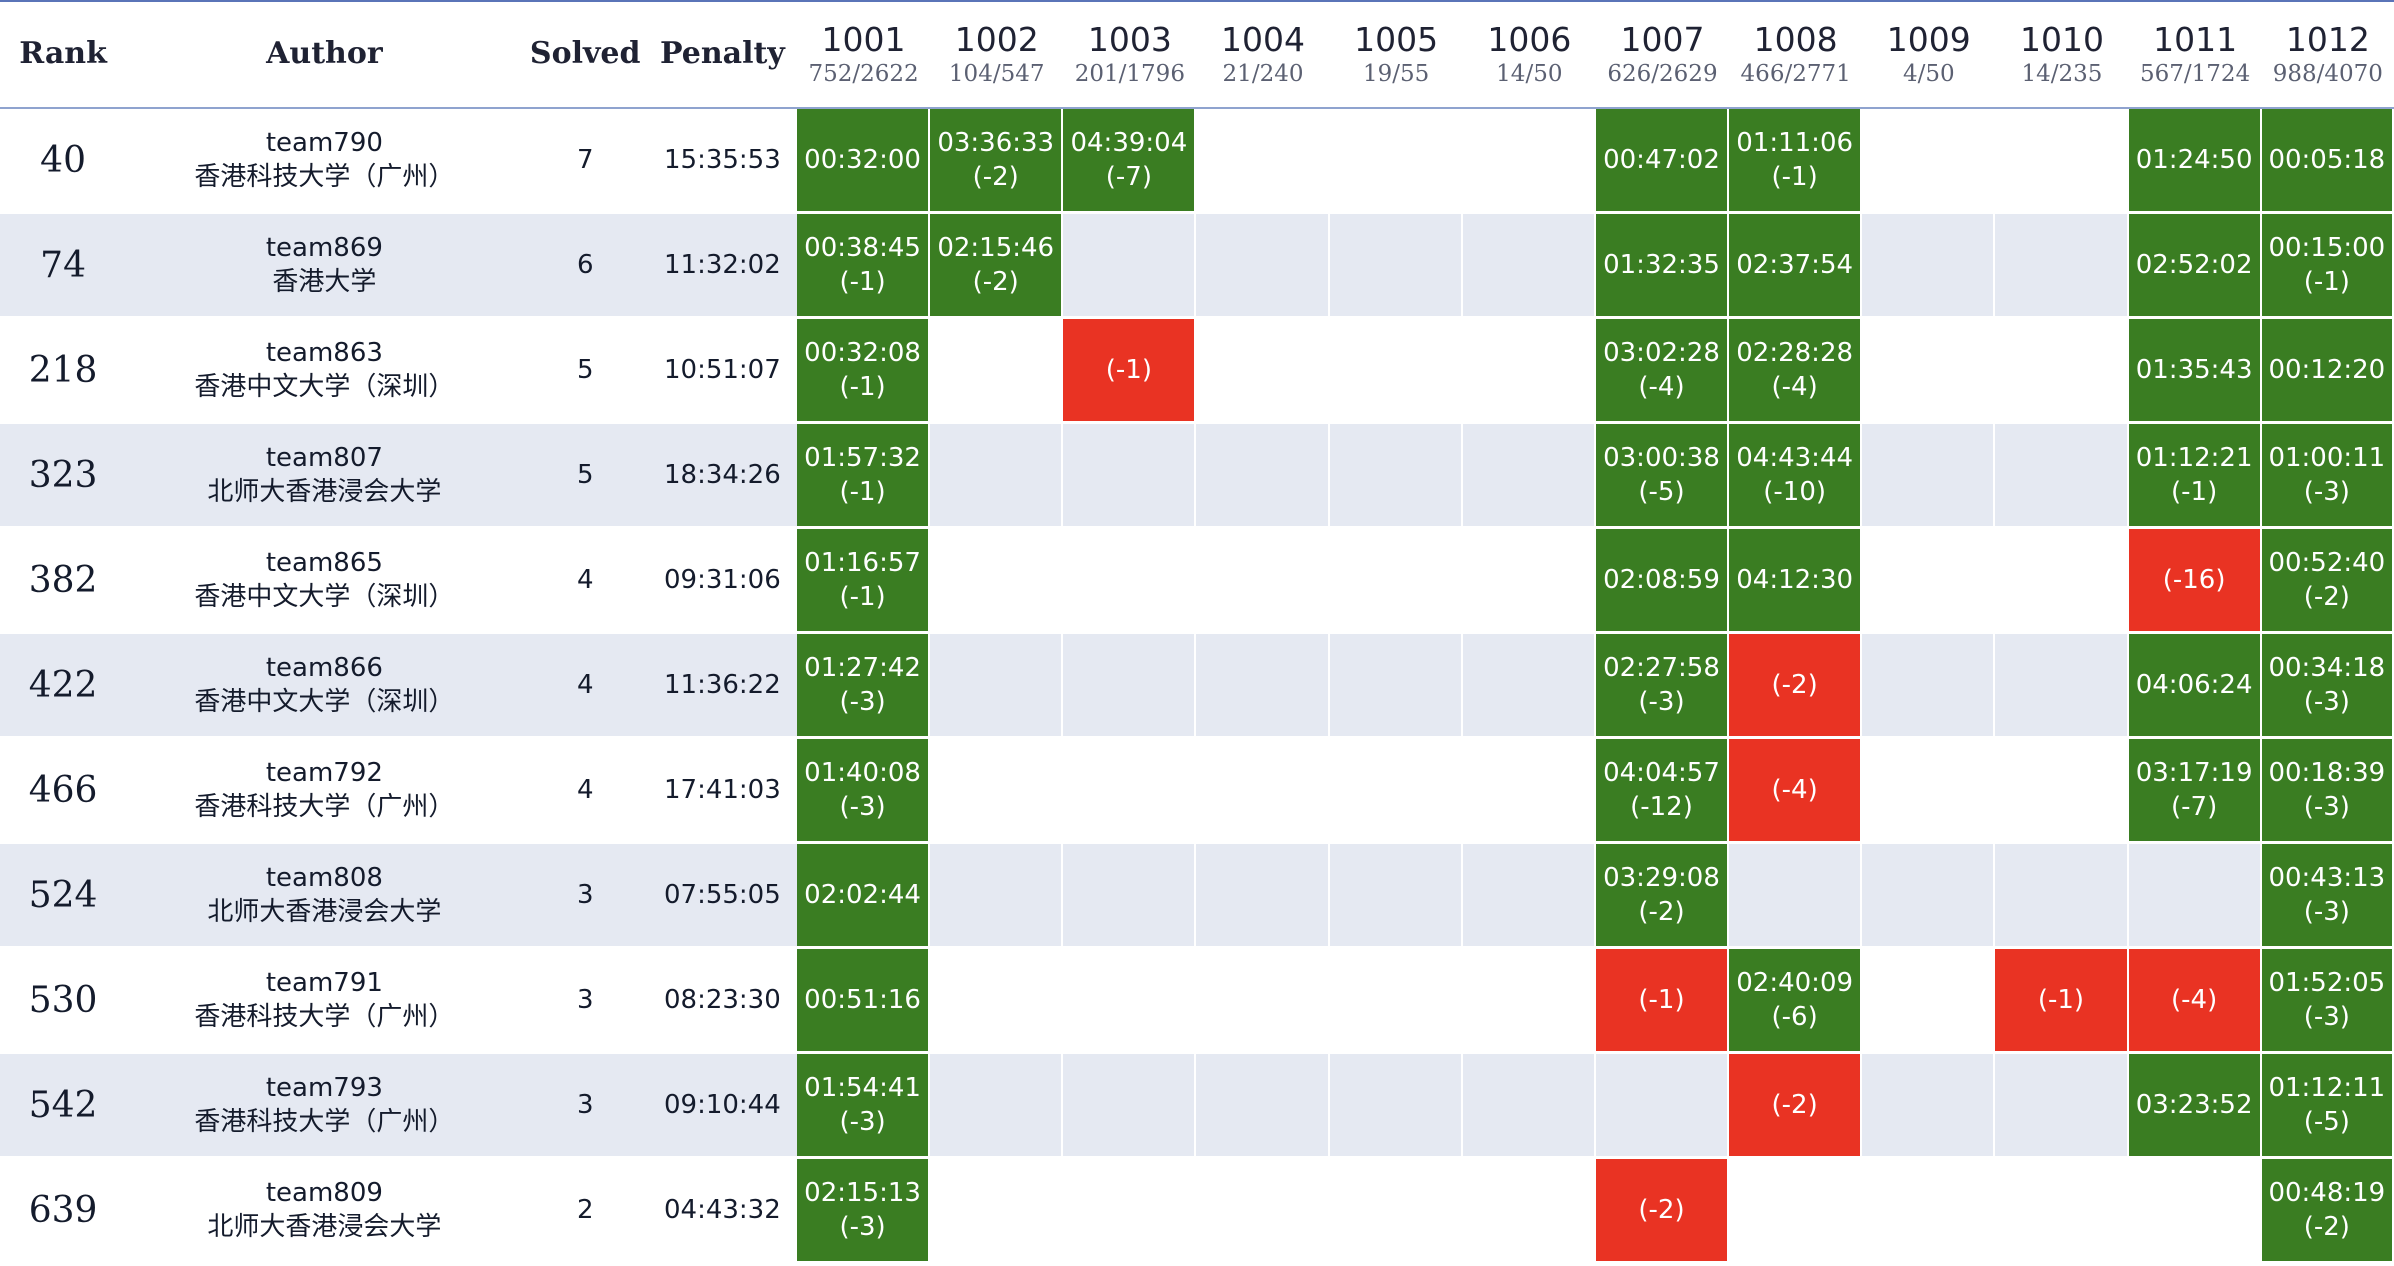 The height and width of the screenshot is (1266, 2394). What do you see at coordinates (863, 581) in the screenshot?
I see `problem-cell-accepted: 01:16:57 (-1)` at bounding box center [863, 581].